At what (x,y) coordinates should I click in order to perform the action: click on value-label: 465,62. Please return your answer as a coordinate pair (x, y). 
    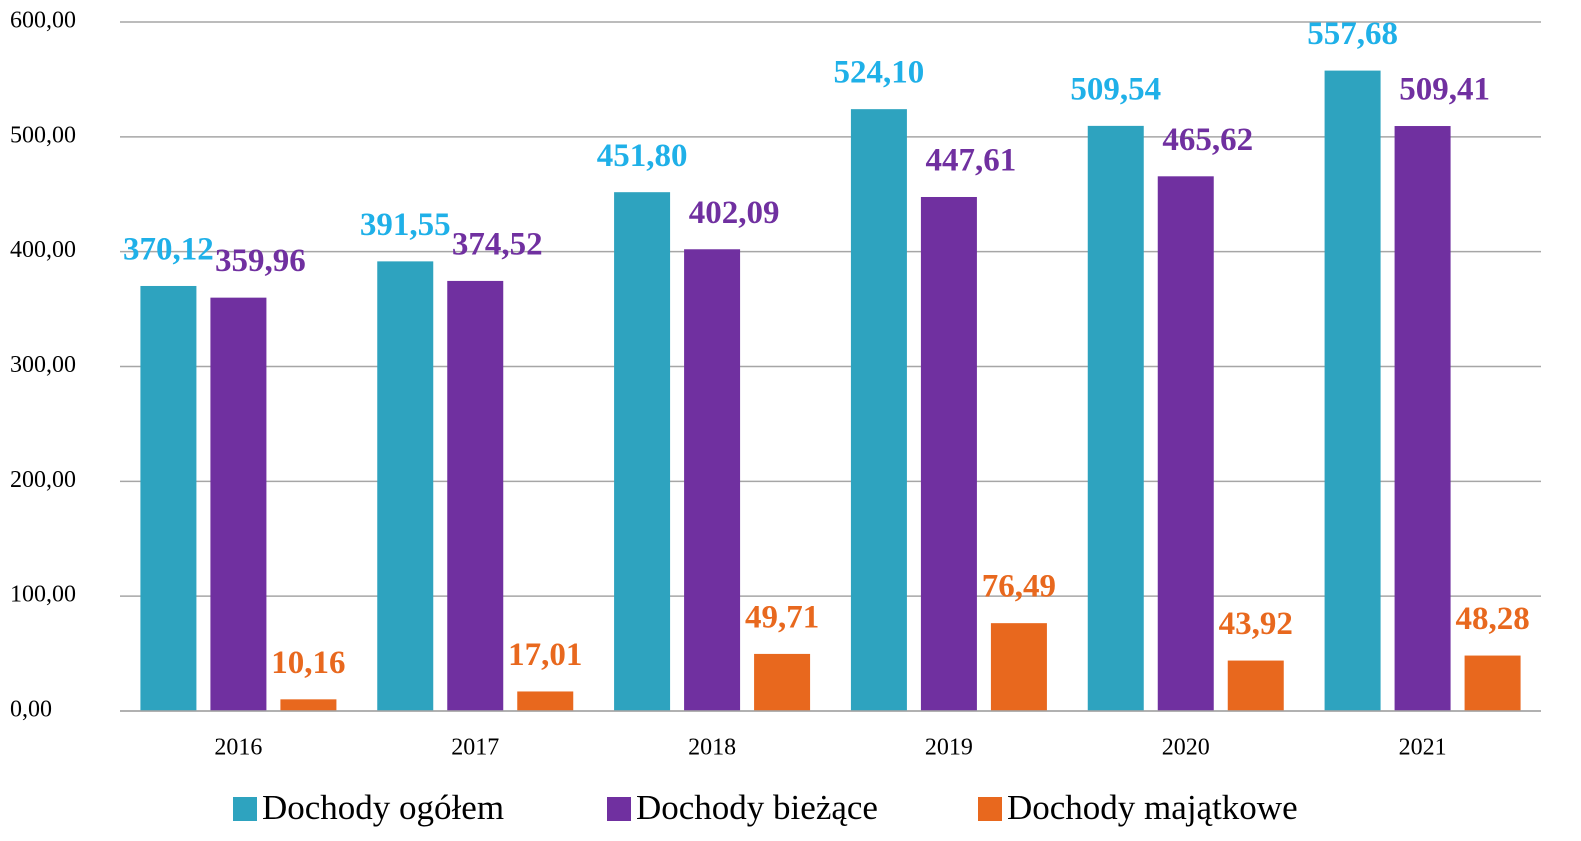
    Looking at the image, I should click on (1207, 140).